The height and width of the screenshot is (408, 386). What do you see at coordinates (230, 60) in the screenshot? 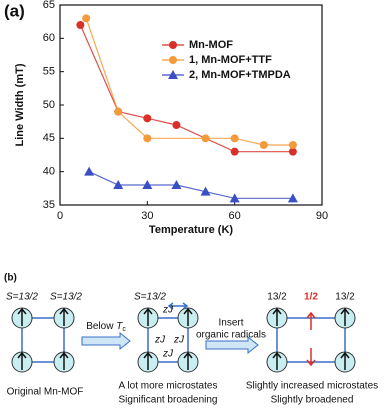
I see `legend-label: 1, Mn-MOF+TTF` at bounding box center [230, 60].